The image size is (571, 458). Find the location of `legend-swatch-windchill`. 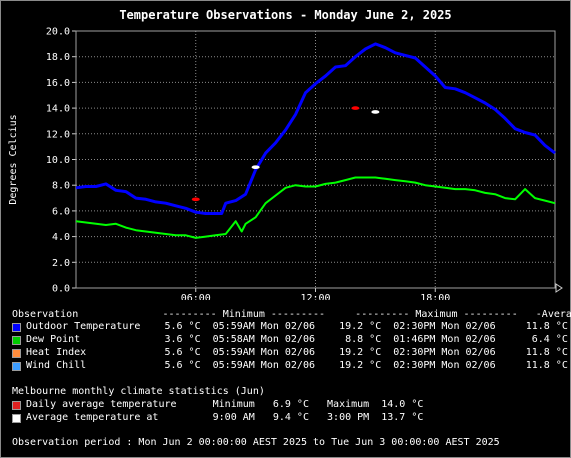

legend-swatch-windchill is located at coordinates (16, 366).